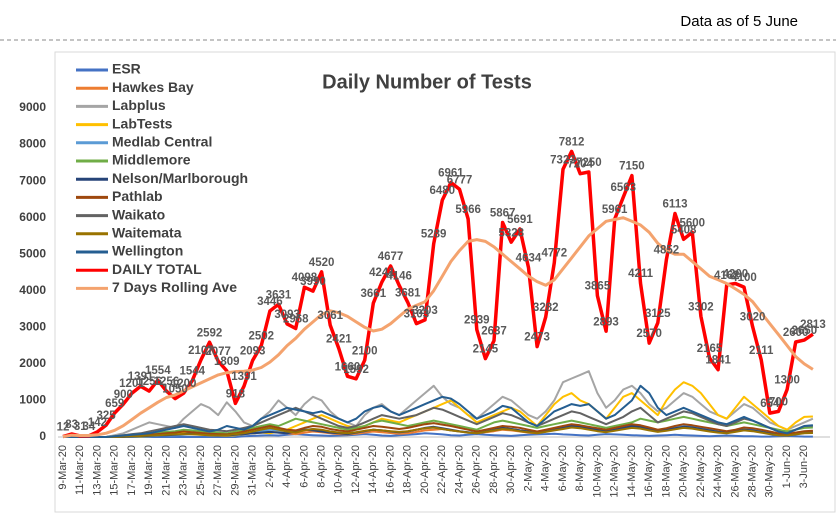 The height and width of the screenshot is (518, 836). What do you see at coordinates (71, 425) in the screenshot?
I see `data-label: 83` at bounding box center [71, 425].